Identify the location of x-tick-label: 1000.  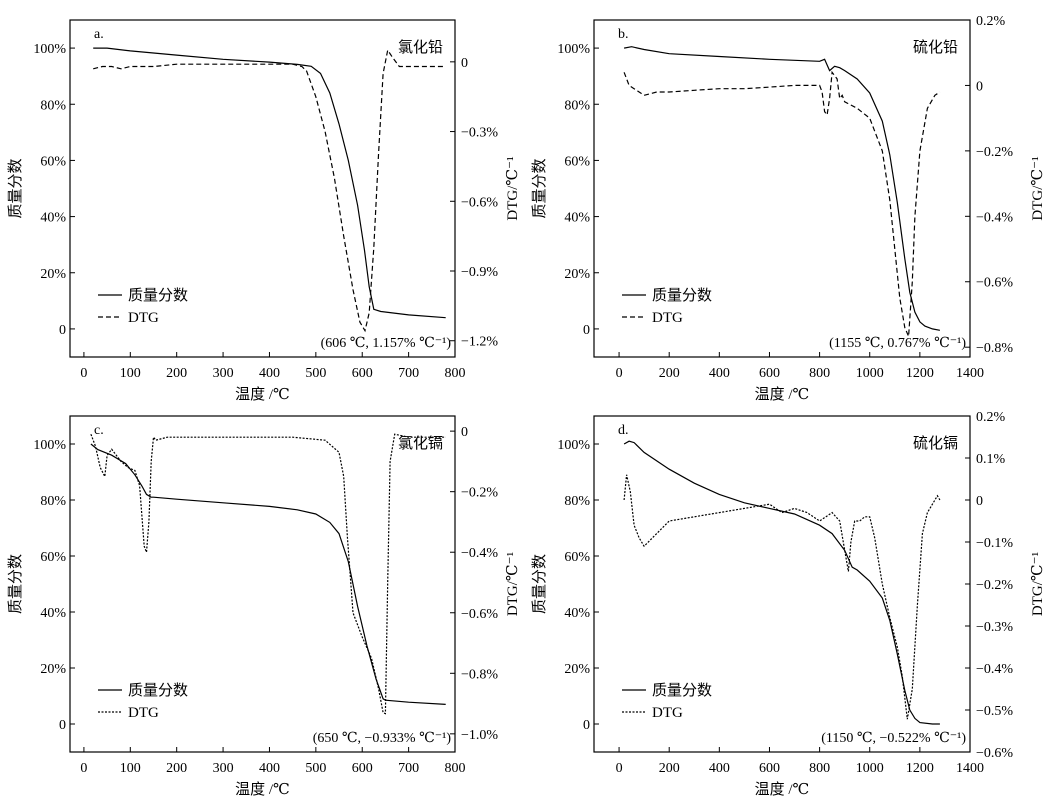
(870, 768).